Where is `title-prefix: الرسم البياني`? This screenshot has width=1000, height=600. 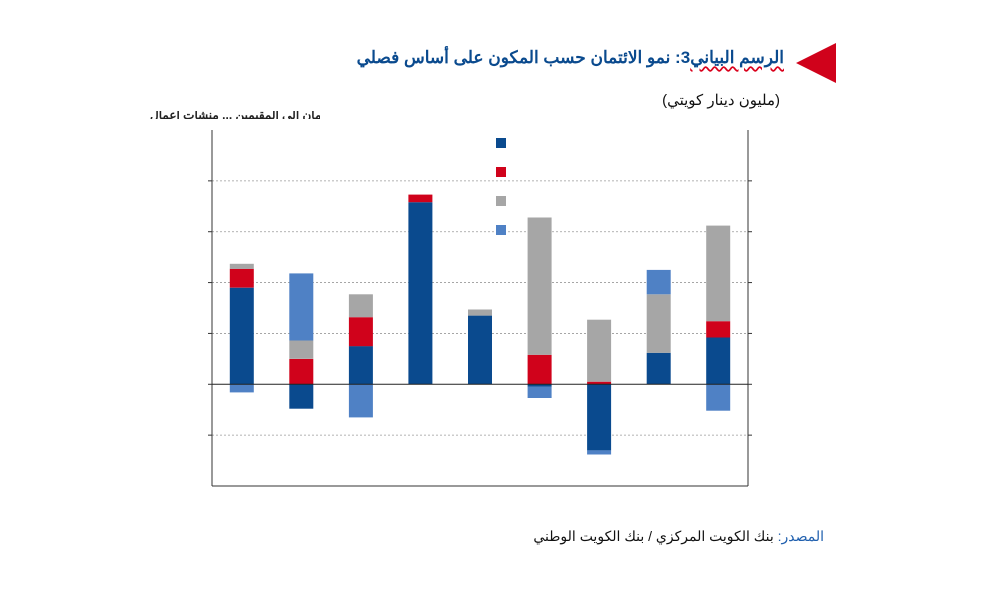
title-prefix: الرسم البياني is located at coordinates (737, 57).